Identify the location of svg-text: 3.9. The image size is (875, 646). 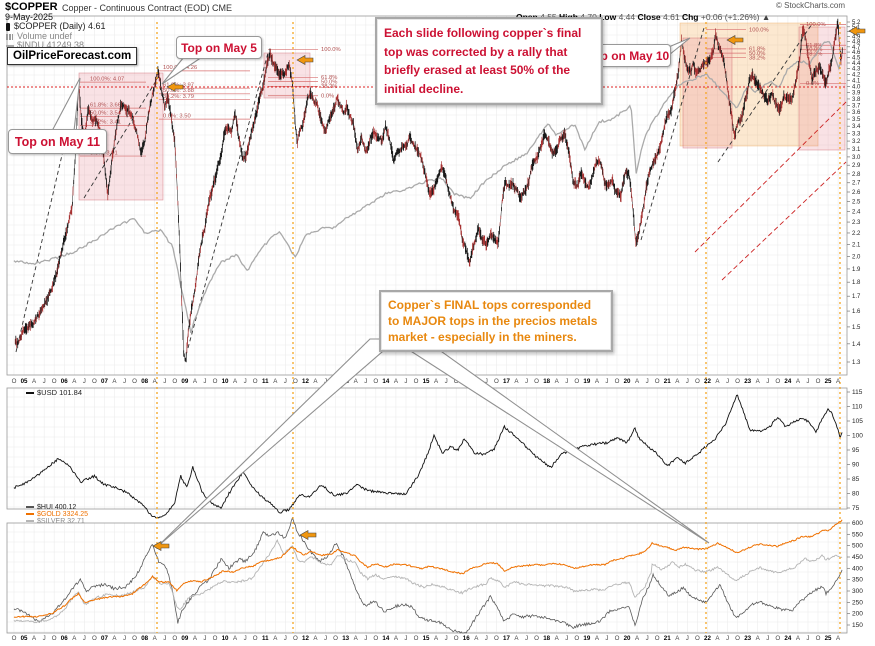
(856, 94).